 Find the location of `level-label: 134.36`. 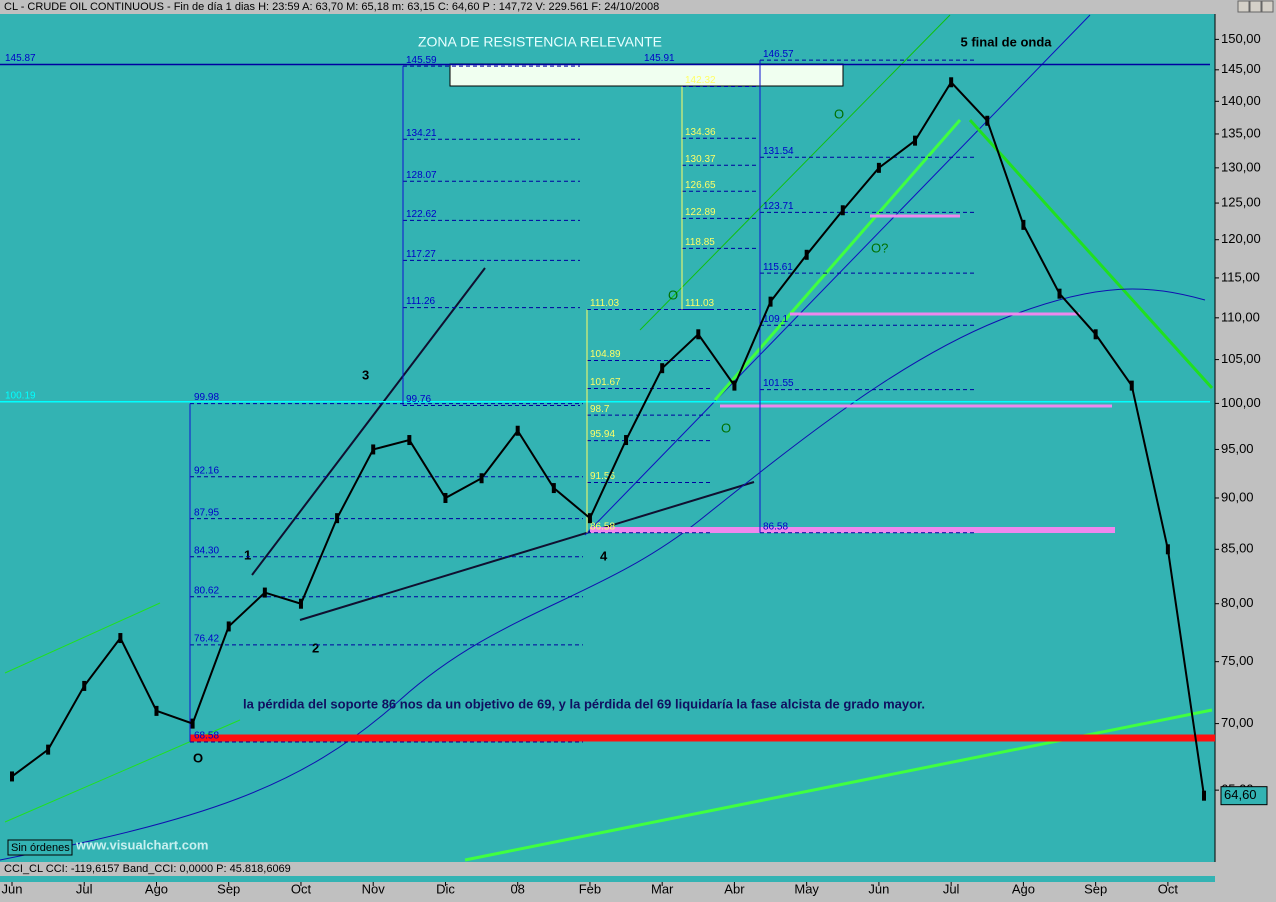

level-label: 134.36 is located at coordinates (700, 132).